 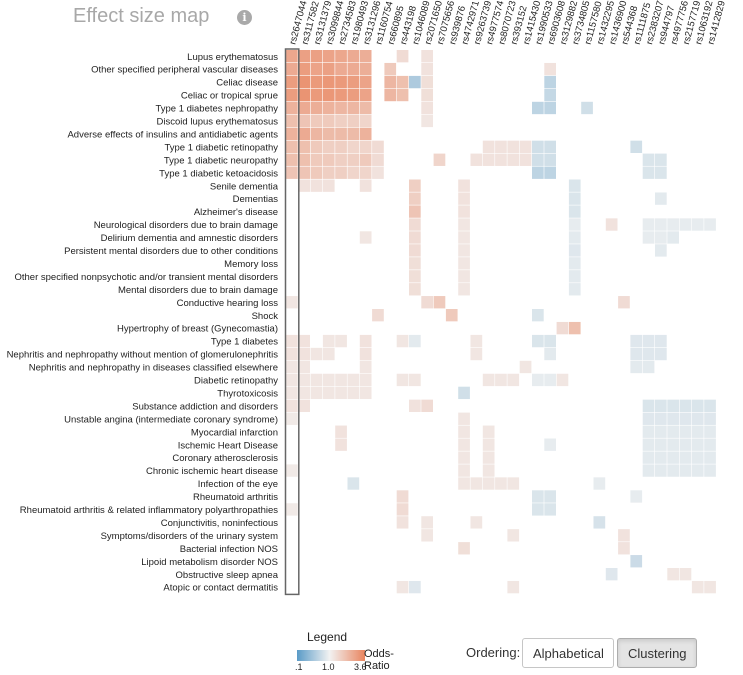 What do you see at coordinates (265, 316) in the screenshot?
I see `row-label: Shock` at bounding box center [265, 316].